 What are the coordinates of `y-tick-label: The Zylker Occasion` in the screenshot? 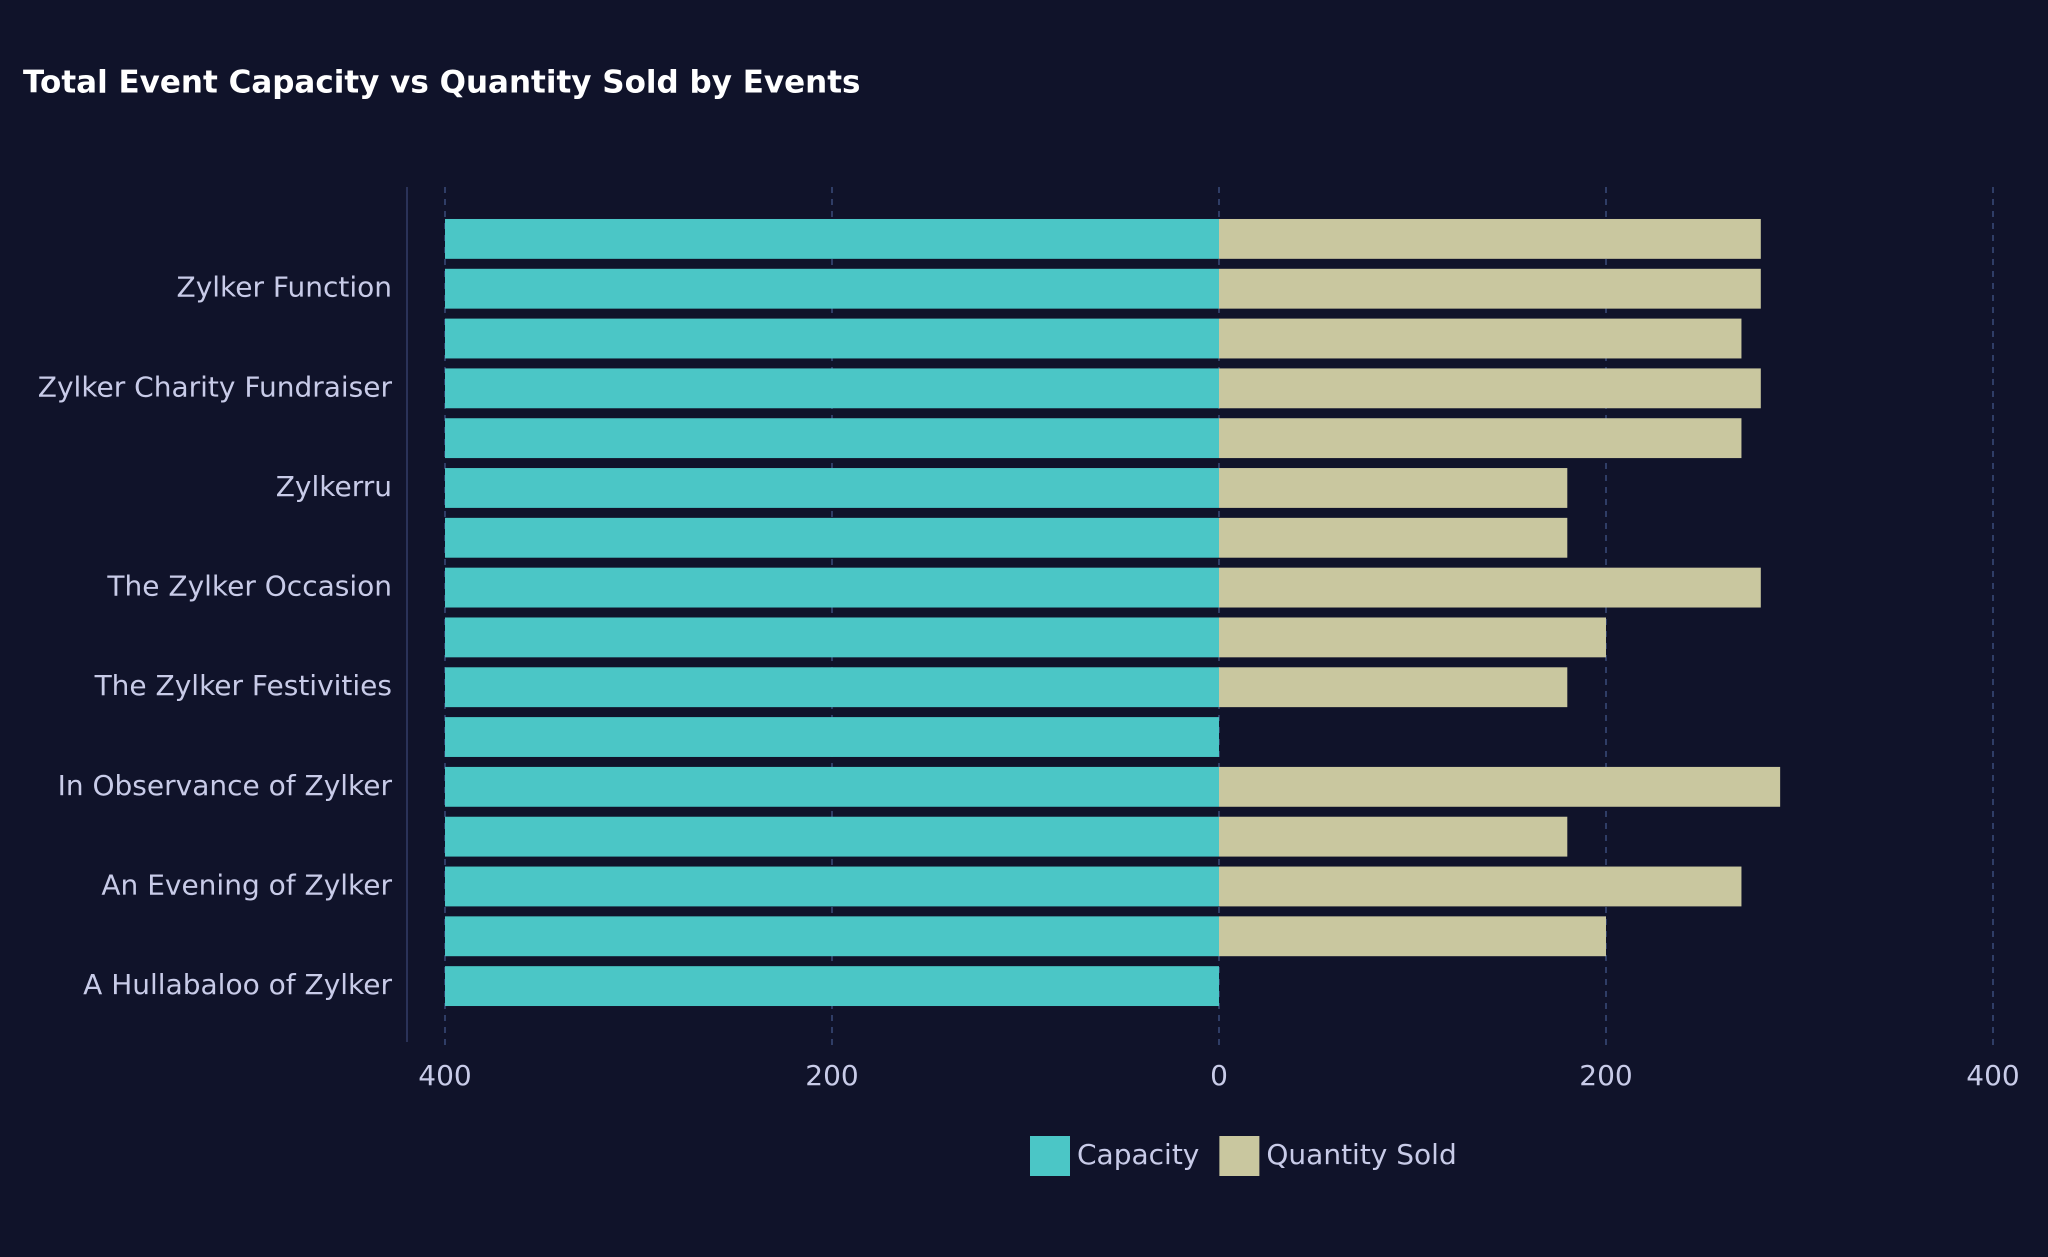 It's located at (249, 586).